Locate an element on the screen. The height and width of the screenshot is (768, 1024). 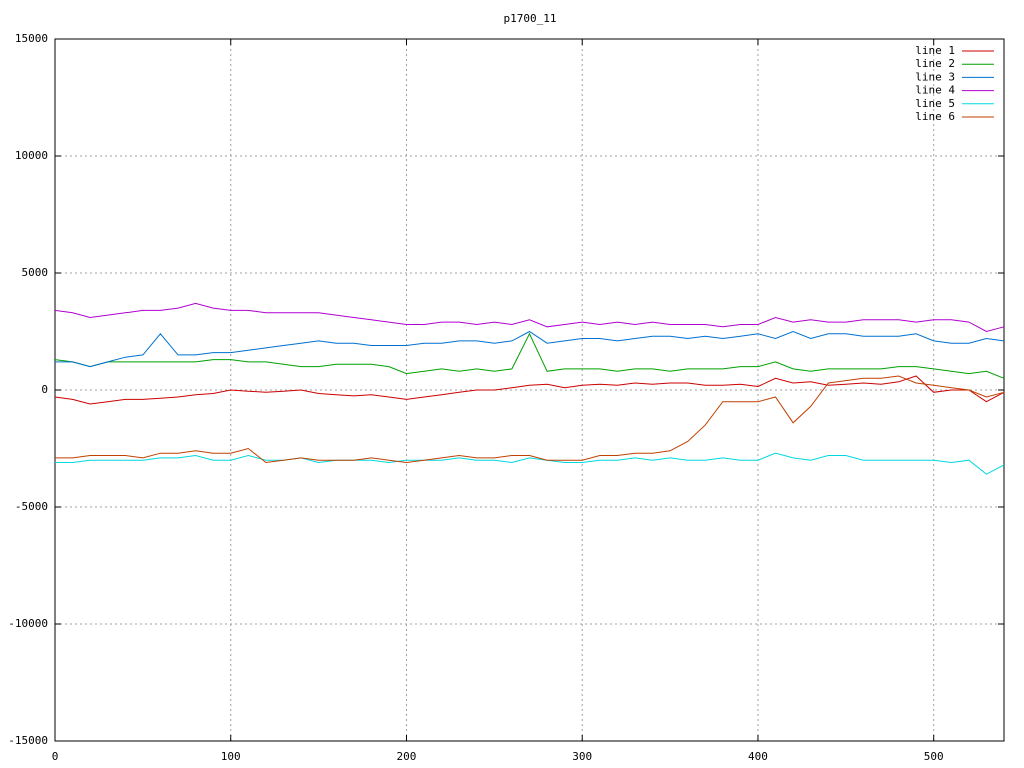
y-tick-label: 15000 is located at coordinates (31, 38).